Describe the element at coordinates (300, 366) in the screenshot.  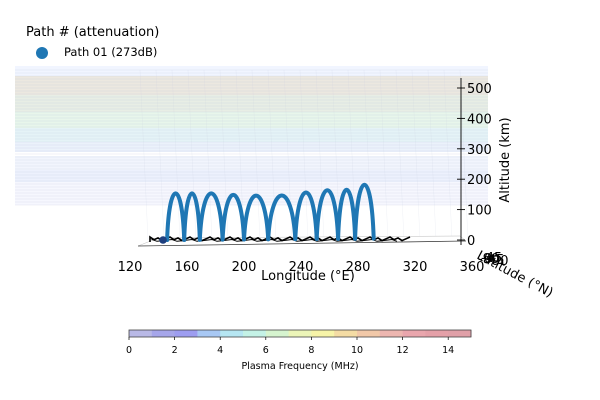
I see `colorbar-label: Plasma Frequency (MHz)` at that location.